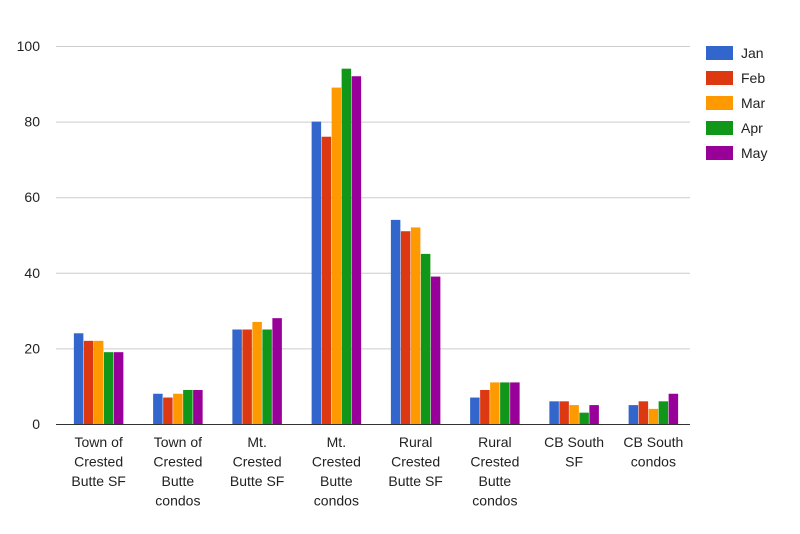 The image size is (800, 534). I want to click on legend-swatch-apr, so click(719, 128).